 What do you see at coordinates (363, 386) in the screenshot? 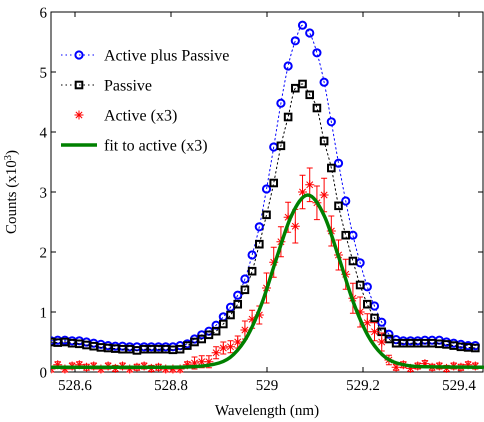
I see `x-tick-label: 529.2` at bounding box center [363, 386].